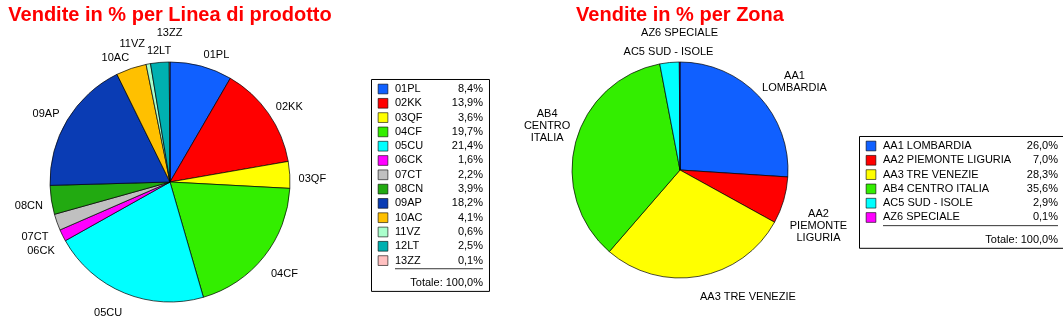 Image resolution: width=1063 pixels, height=334 pixels. I want to click on data-label: 2,5%, so click(470, 245).